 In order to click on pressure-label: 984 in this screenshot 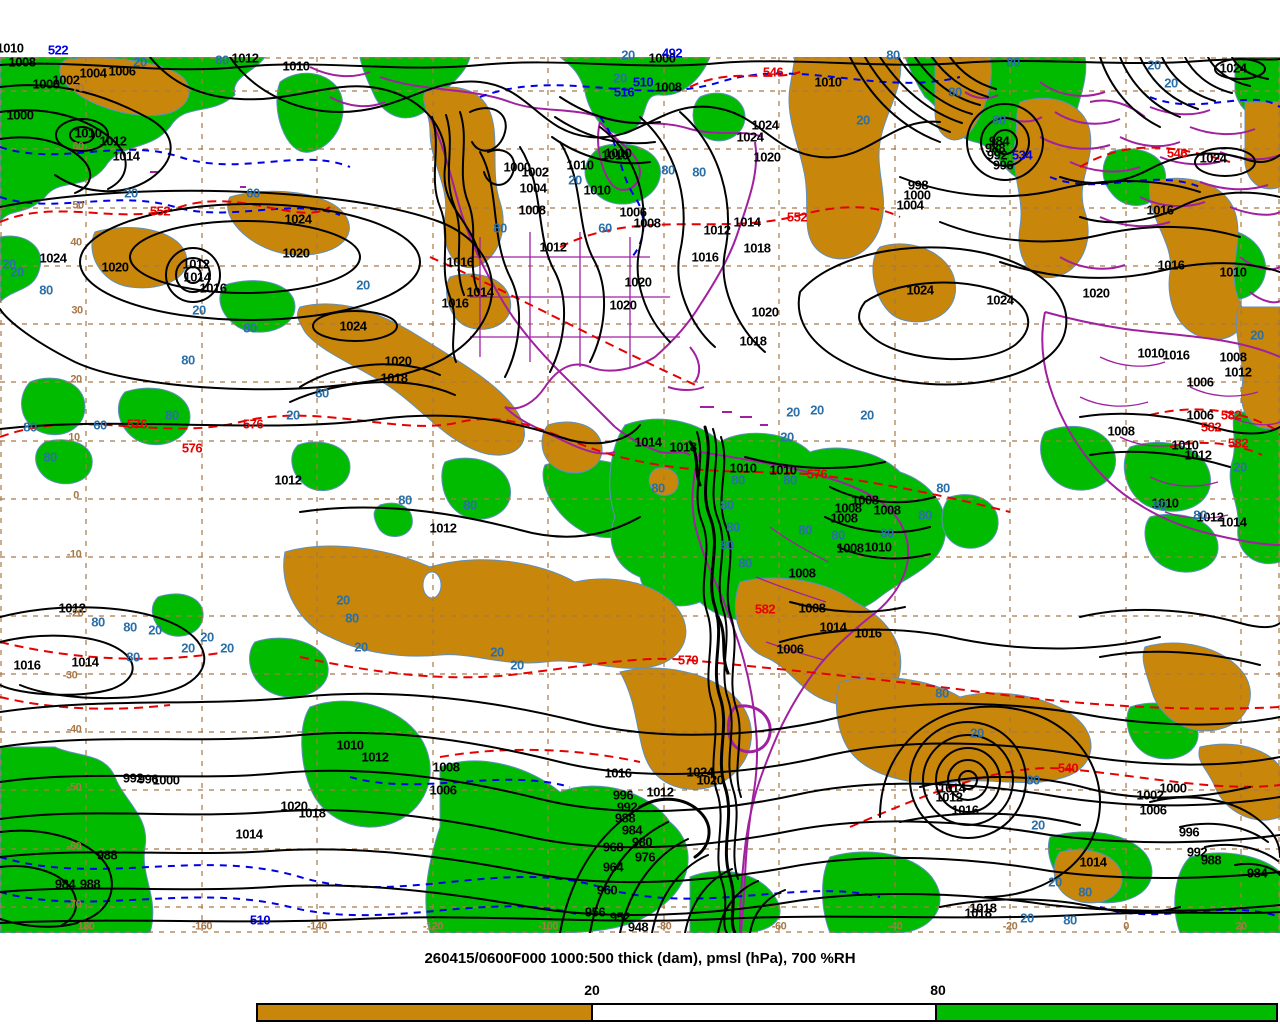, I will do `click(1257, 873)`.